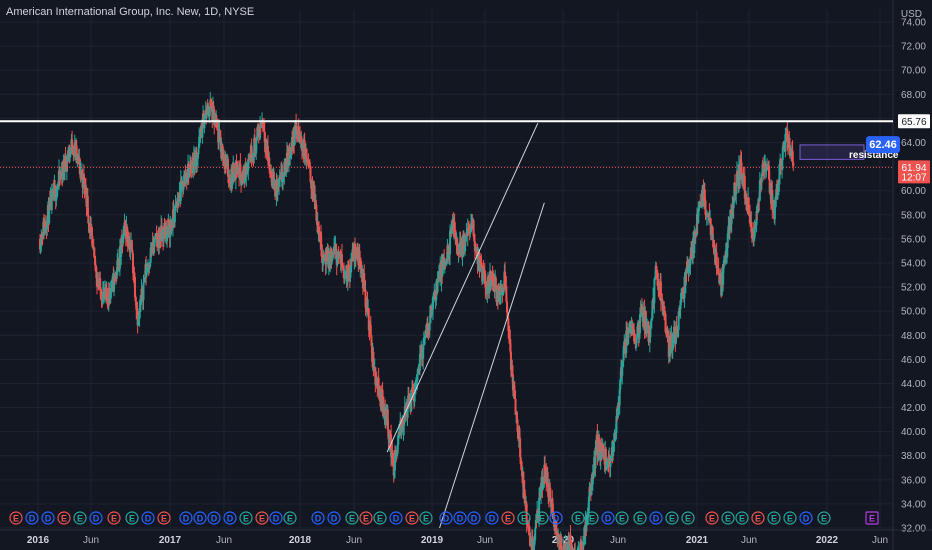  Describe the element at coordinates (883, 145) in the screenshot. I see `target-label: 62.46` at that location.